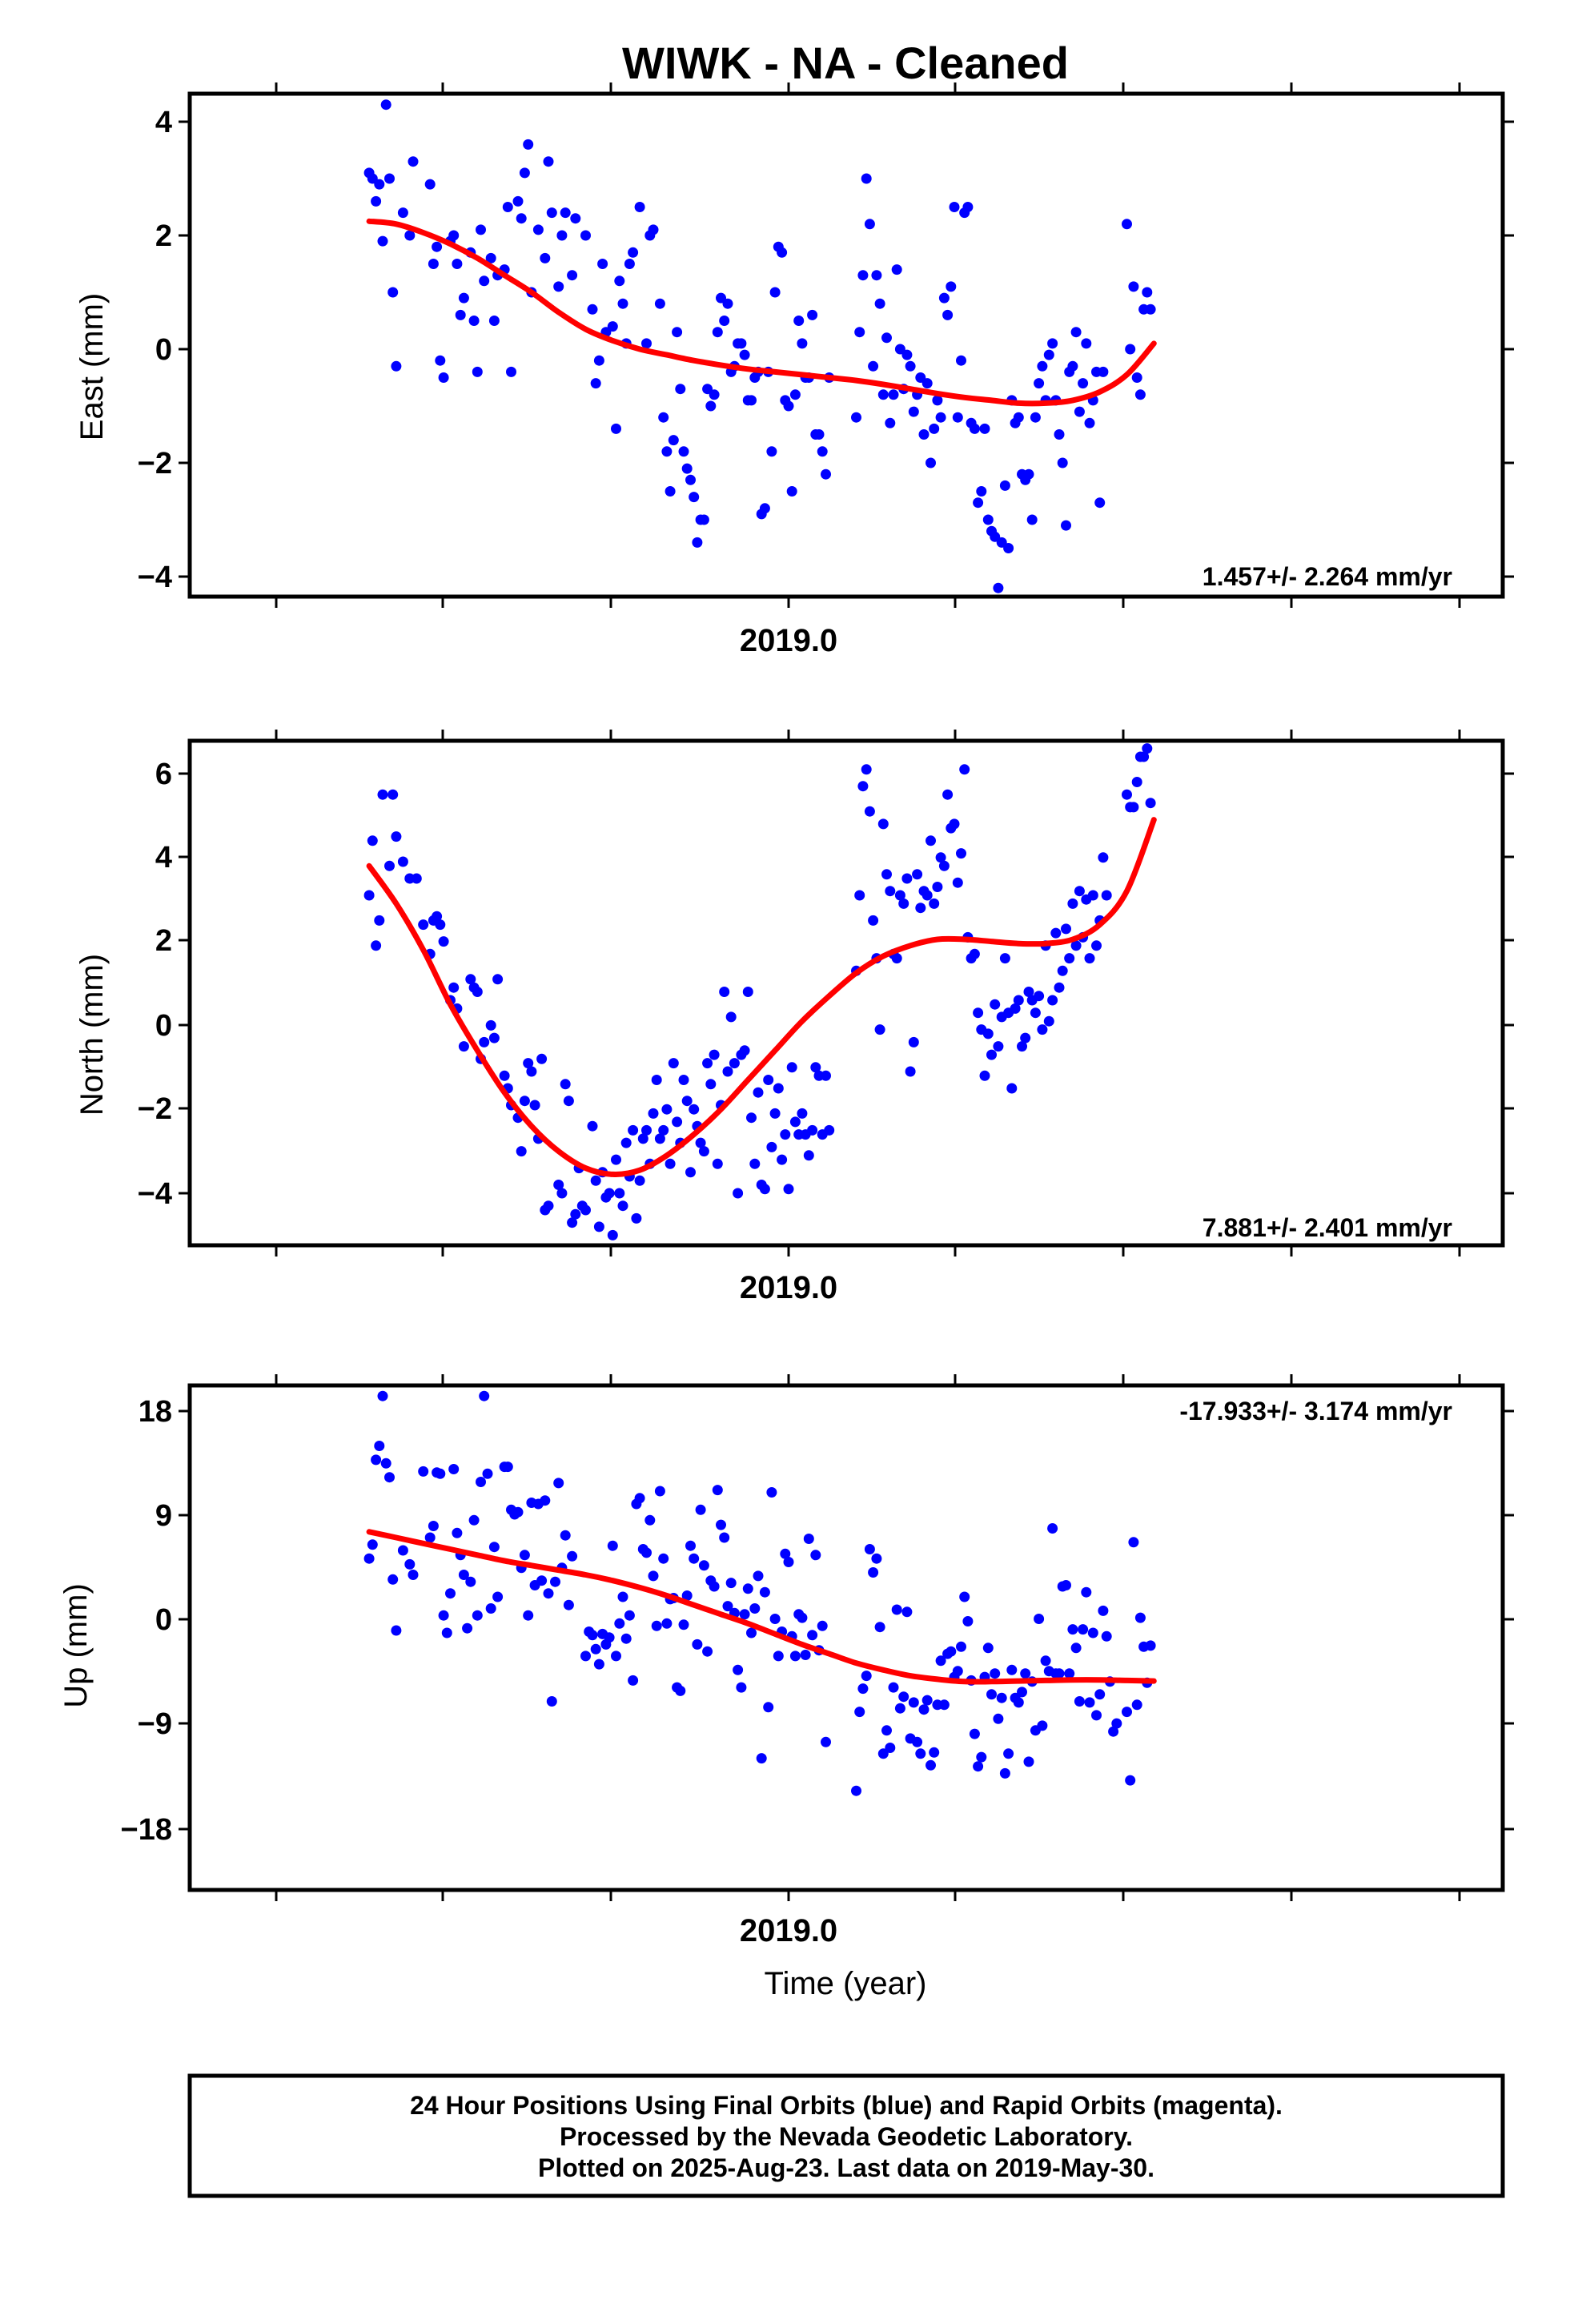 The width and height of the screenshot is (1582, 2324). I want to click on north-ytick-label: −4, so click(155, 1194).